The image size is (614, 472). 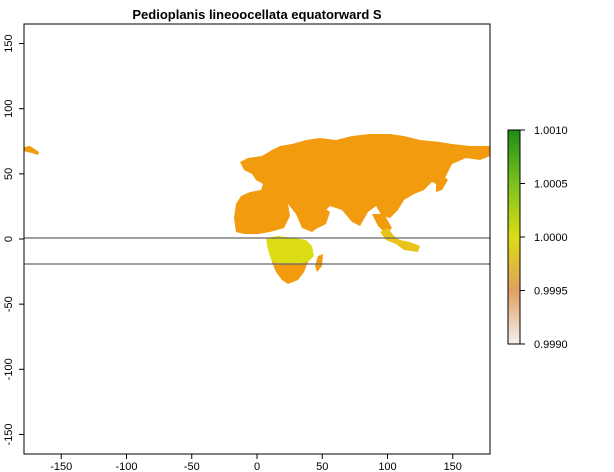 I want to click on x-tick-label: 50, so click(x=322, y=466).